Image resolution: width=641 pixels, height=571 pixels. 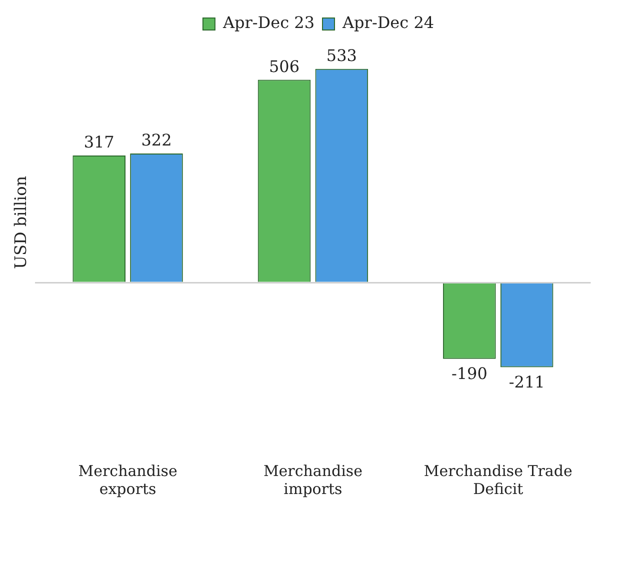 I want to click on data-label: 506, so click(x=284, y=66).